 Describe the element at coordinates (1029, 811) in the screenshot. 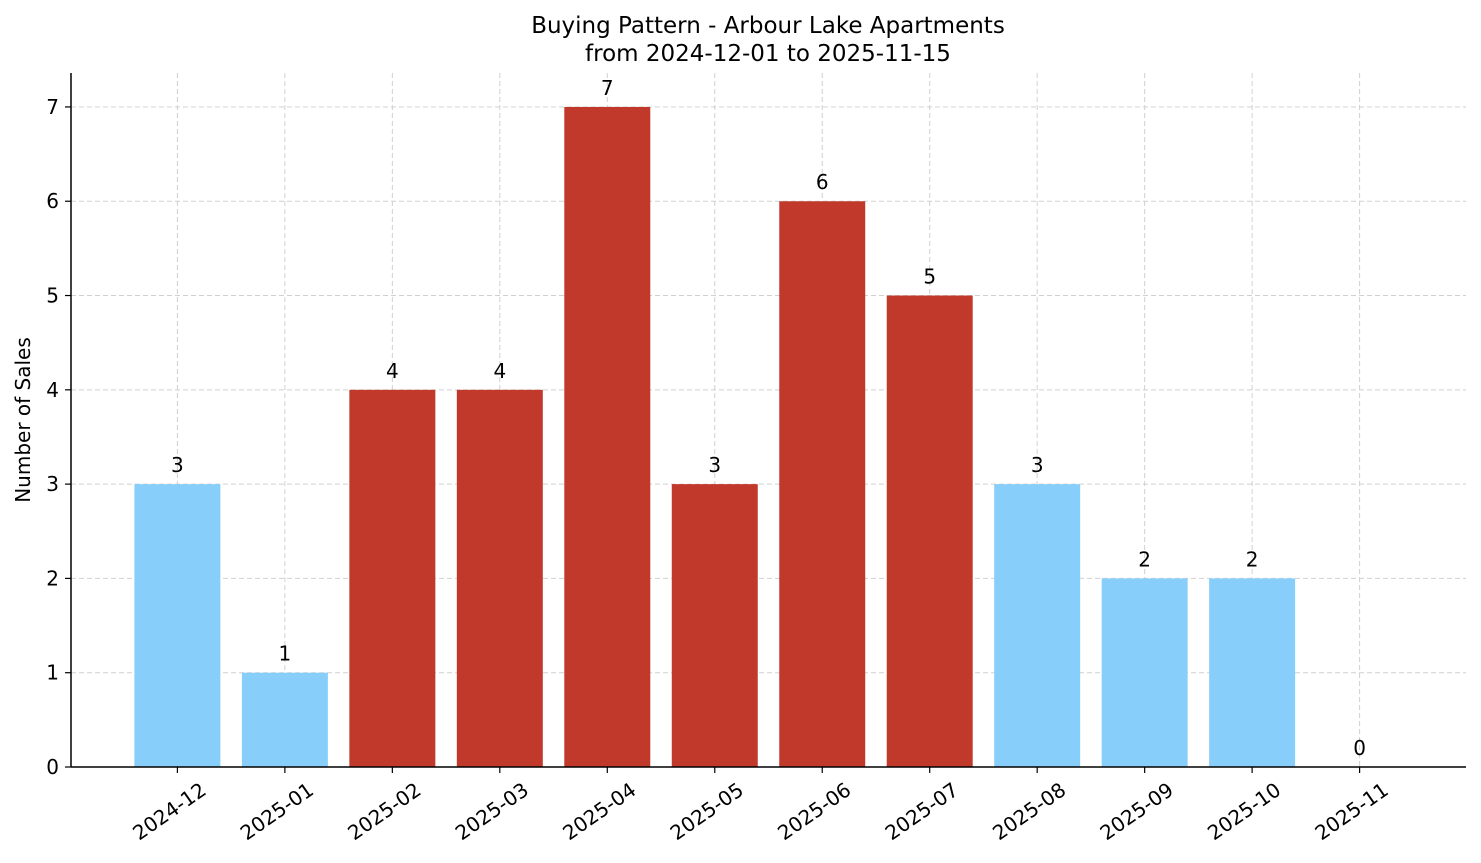

I see `x-tick-label: 2025-08` at that location.